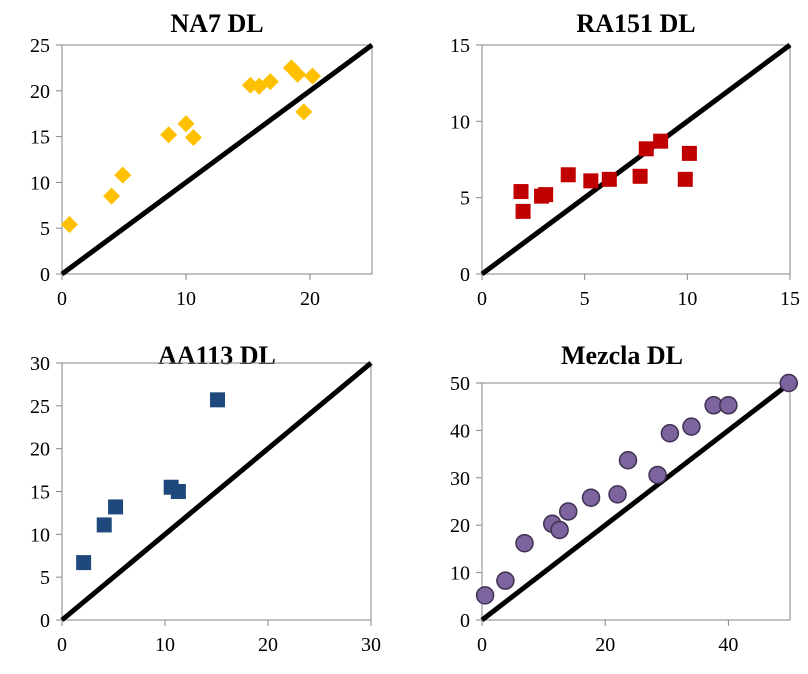 Image resolution: width=808 pixels, height=674 pixels. Describe the element at coordinates (371, 645) in the screenshot. I see `x-tick-label: 30` at that location.